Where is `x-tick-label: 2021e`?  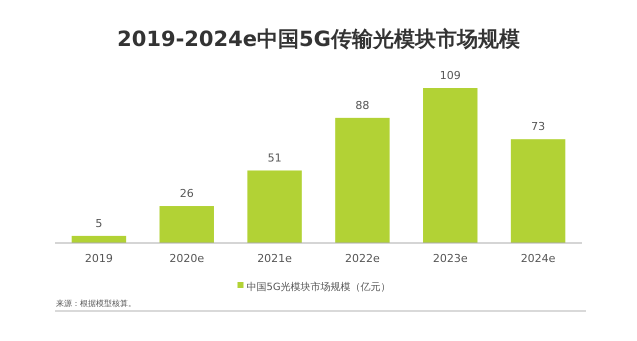 x-tick-label: 2021e is located at coordinates (274, 258).